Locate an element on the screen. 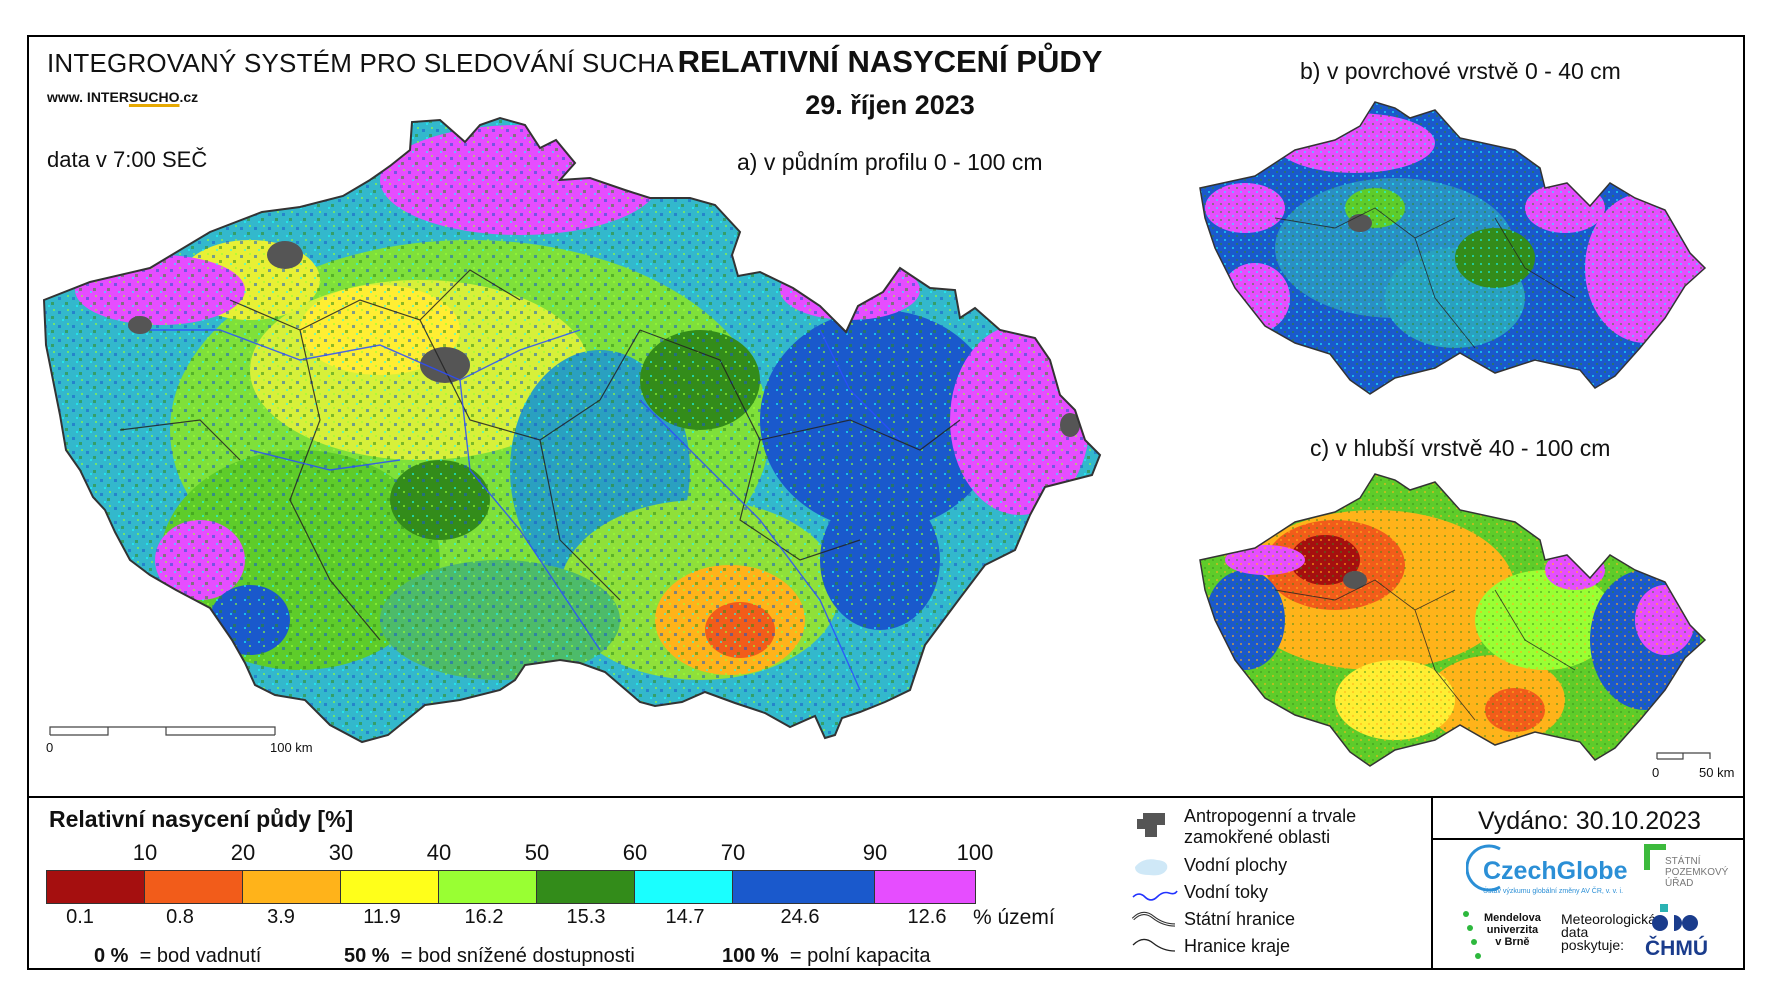 This screenshot has width=1772, height=1003. legend-water-bodies: Vodní plochy is located at coordinates (1236, 865).